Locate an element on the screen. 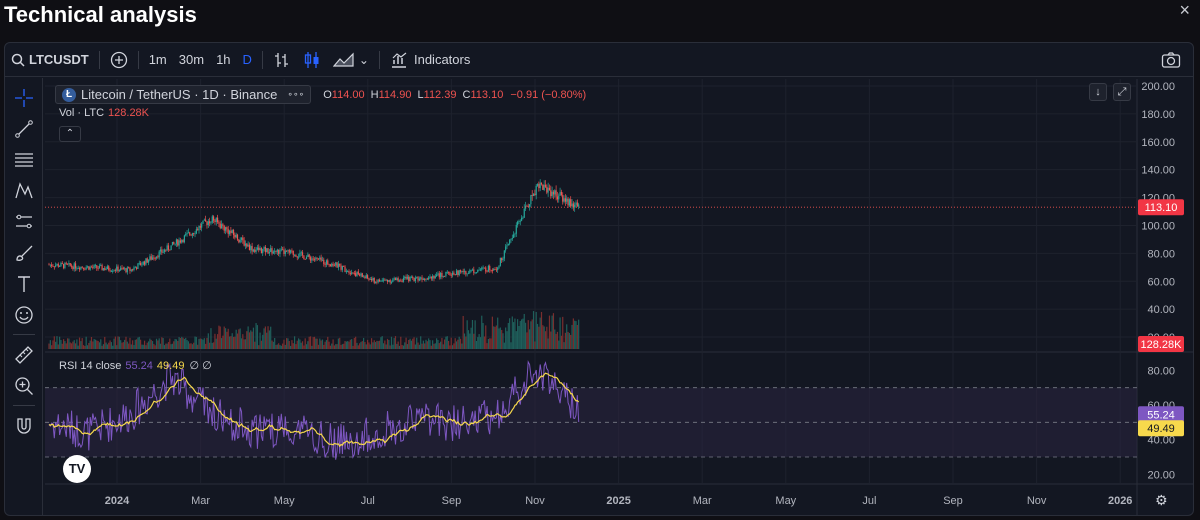 The height and width of the screenshot is (520, 1200). brush-tool is located at coordinates (24, 252).